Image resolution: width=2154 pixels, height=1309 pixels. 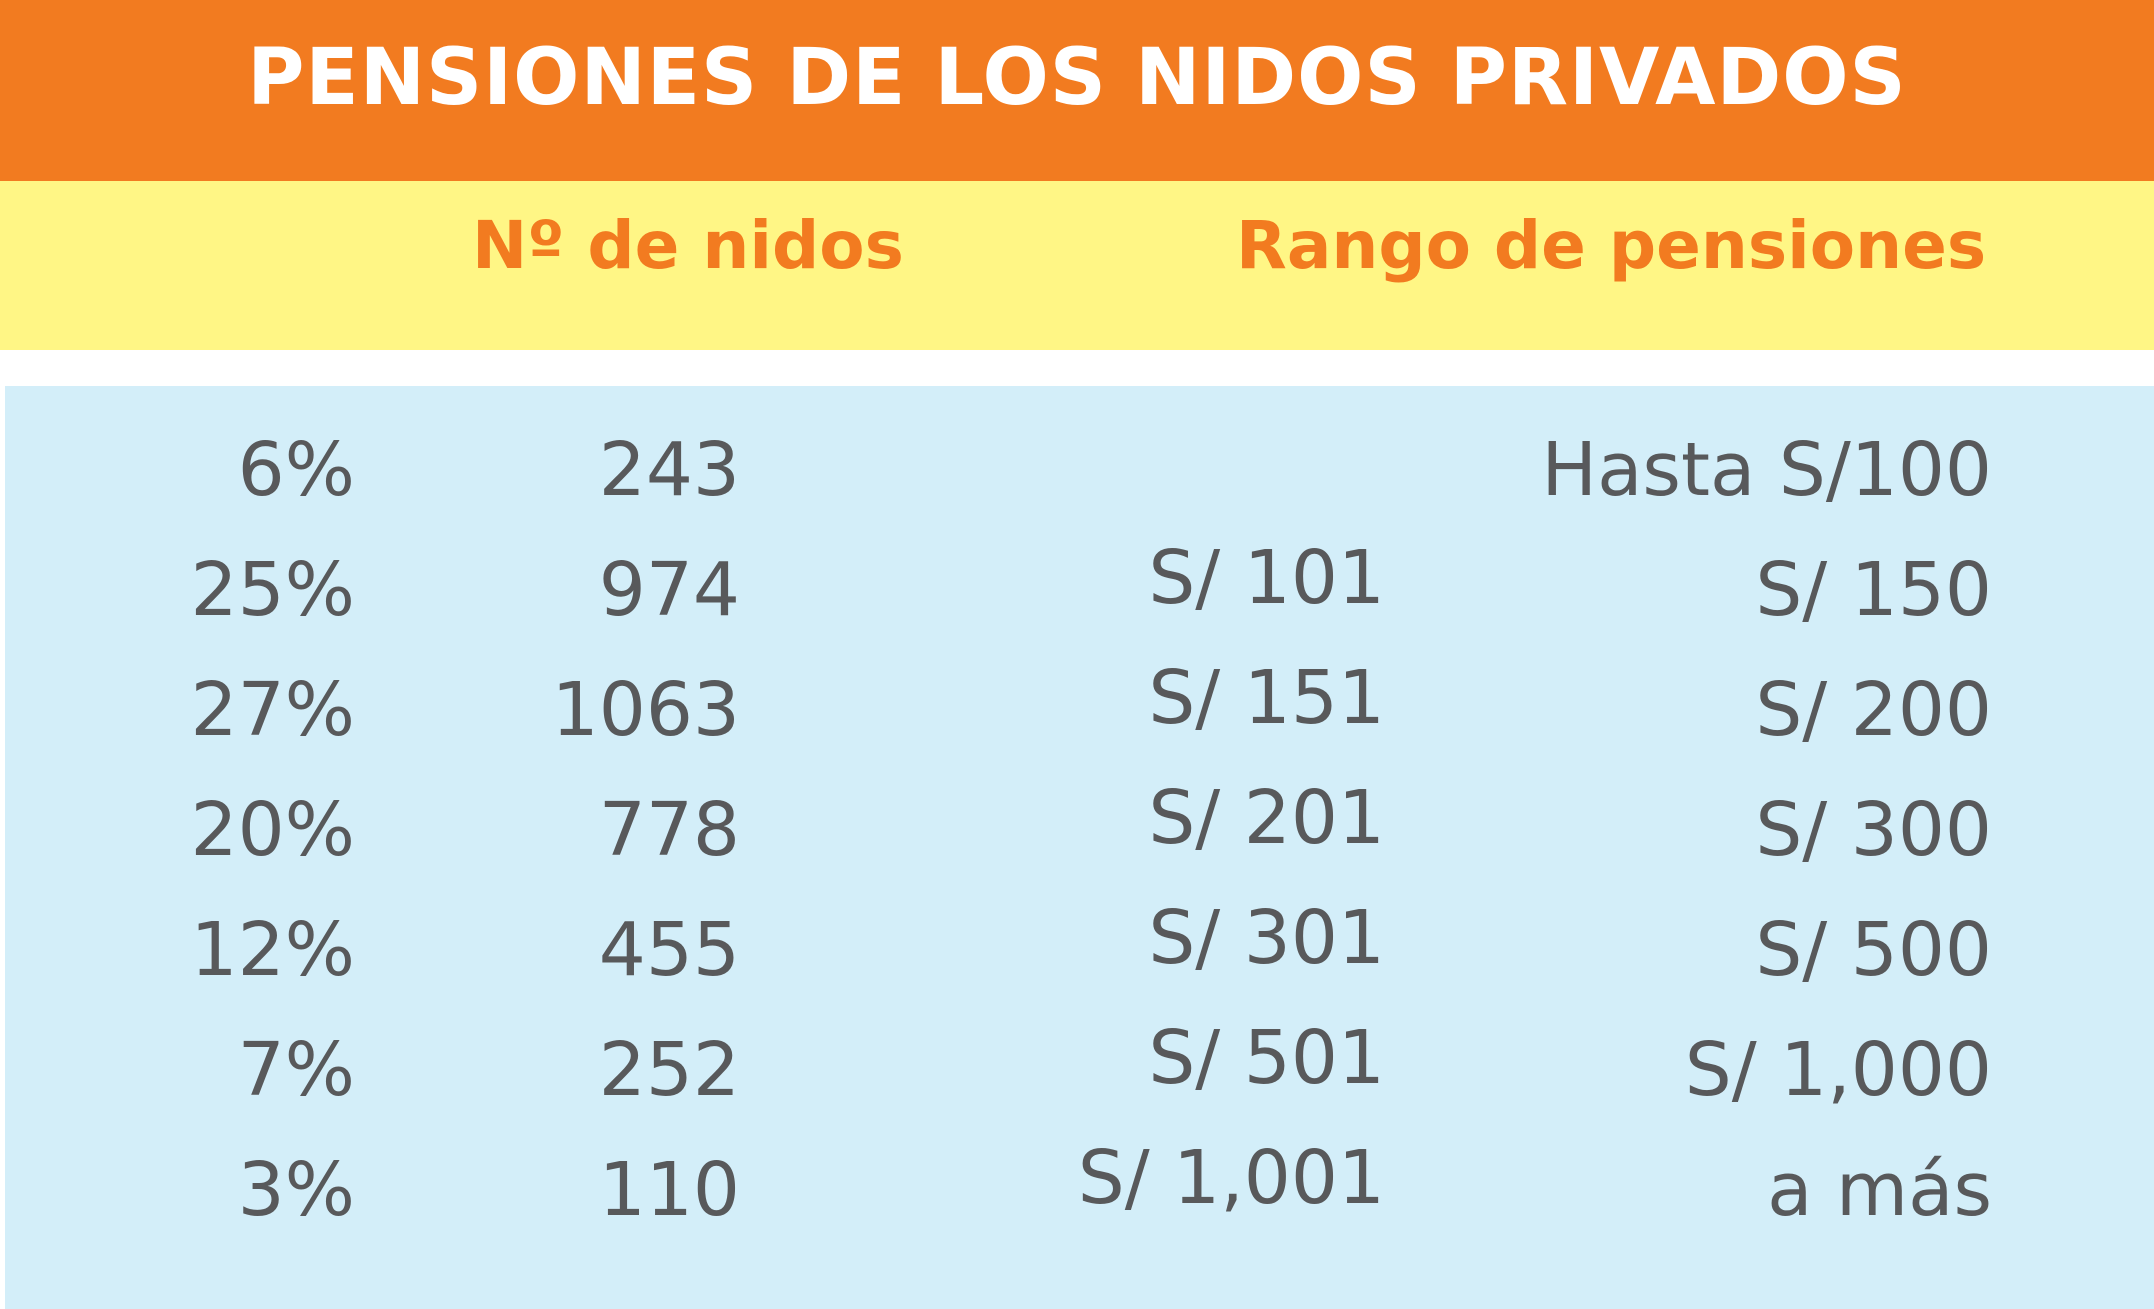 What do you see at coordinates (669, 470) in the screenshot?
I see `count-cell: 243` at bounding box center [669, 470].